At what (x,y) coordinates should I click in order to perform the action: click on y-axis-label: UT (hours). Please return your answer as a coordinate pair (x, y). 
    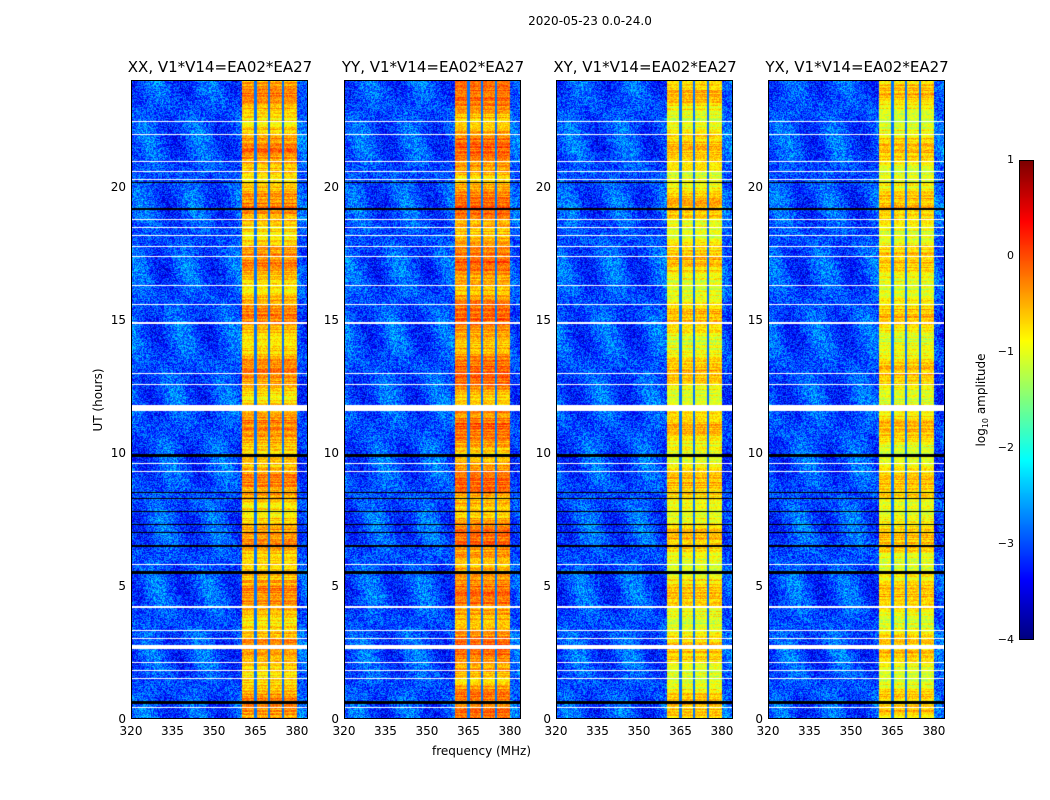
    Looking at the image, I should click on (98, 400).